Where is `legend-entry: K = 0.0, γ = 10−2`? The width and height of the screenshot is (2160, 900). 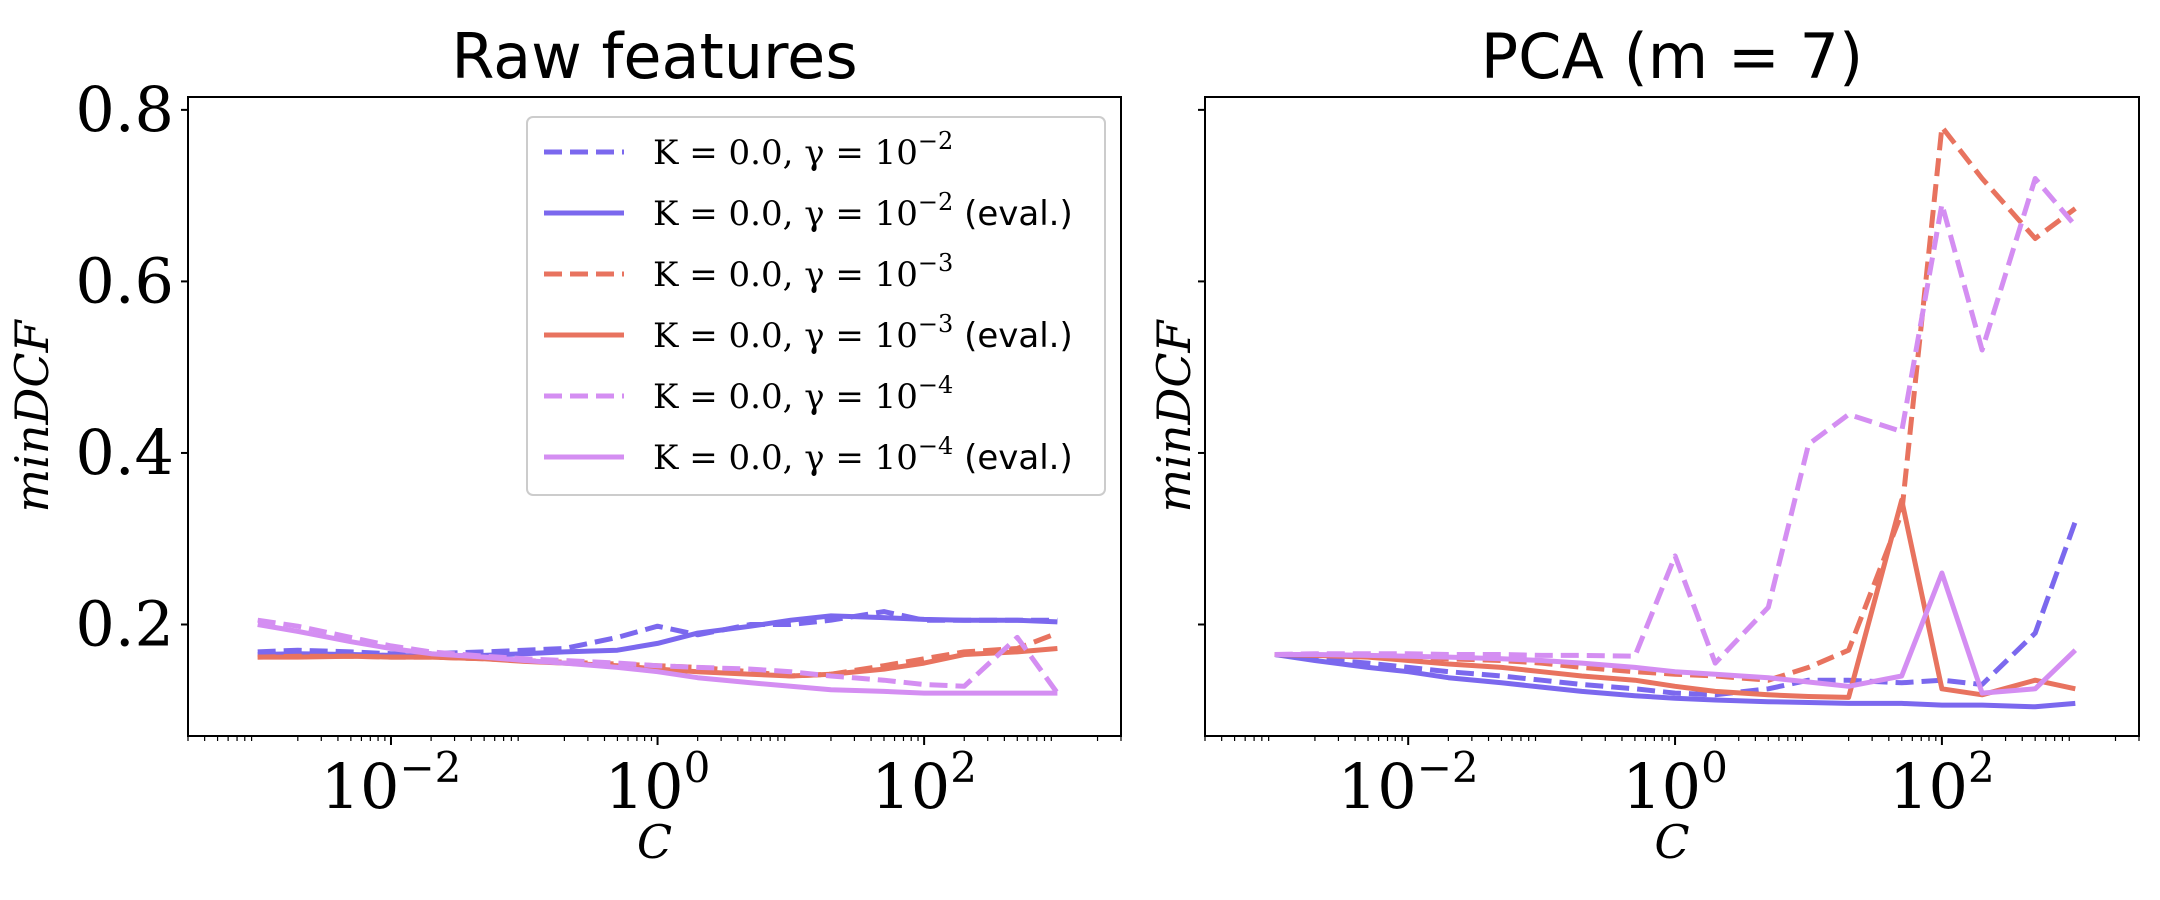 legend-entry: K = 0.0, γ = 10−2 is located at coordinates (803, 150).